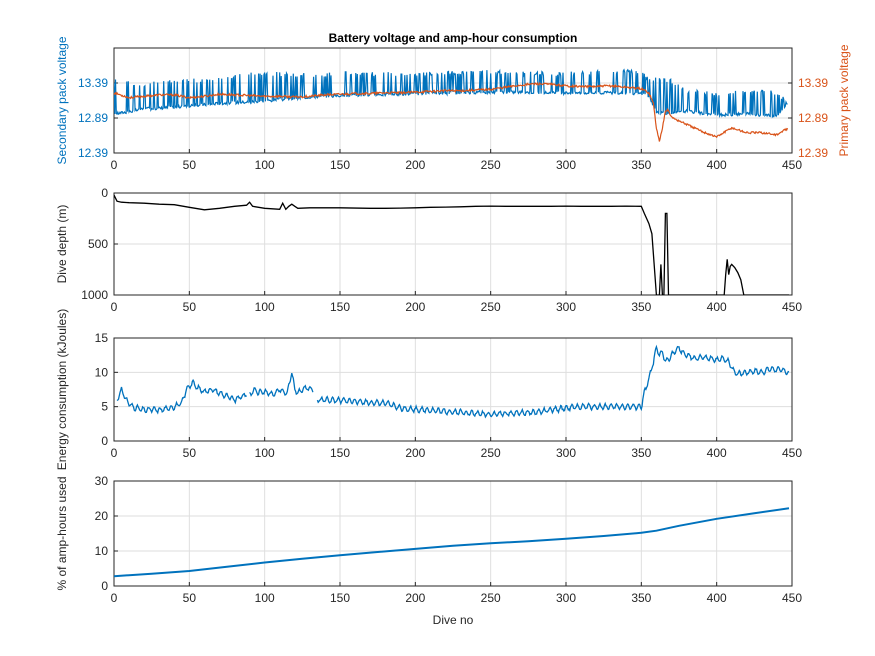 Image resolution: width=875 pixels, height=656 pixels. I want to click on y-tick-label: 500, so click(98, 244).